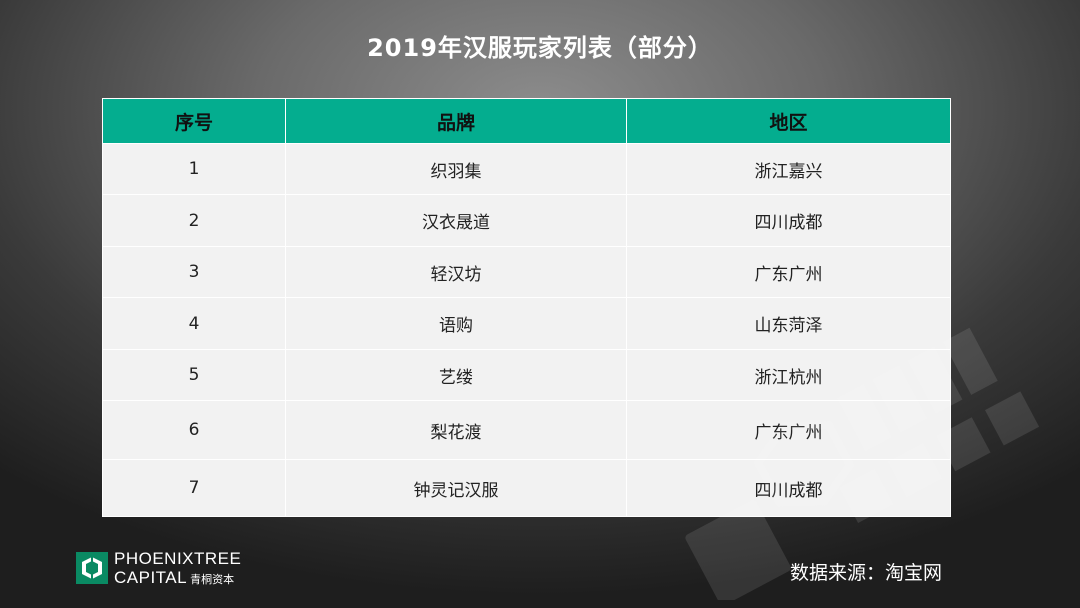  What do you see at coordinates (865, 573) in the screenshot?
I see `data-source-note: 数据来源：淘宝网` at bounding box center [865, 573].